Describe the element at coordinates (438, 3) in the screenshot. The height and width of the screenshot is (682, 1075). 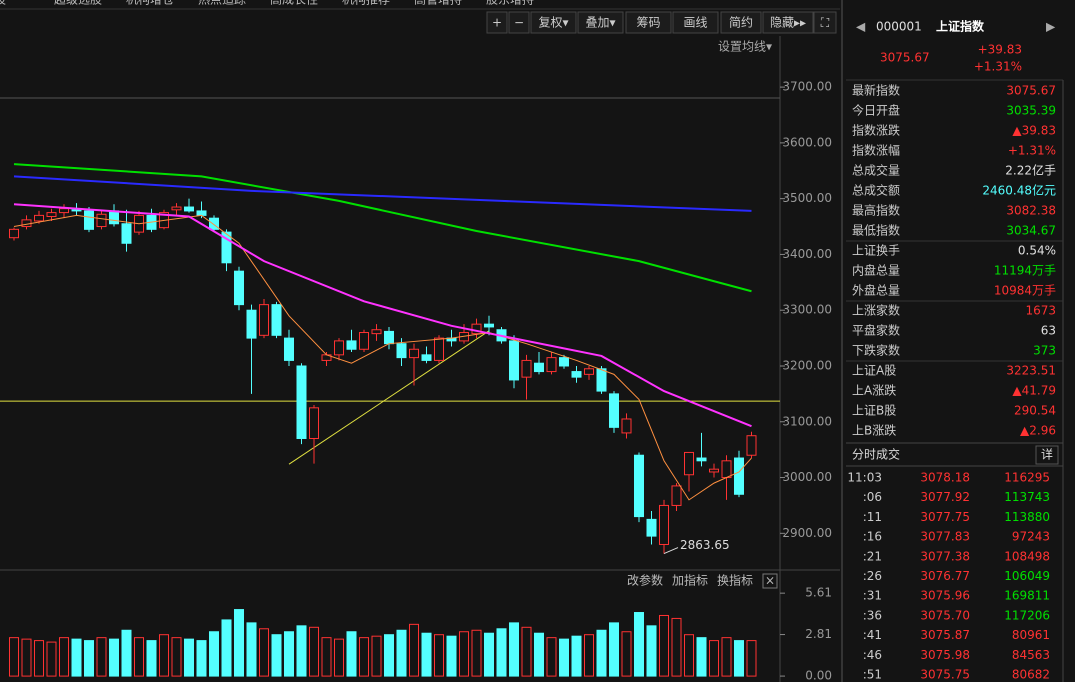
I see `menu-item: 高管增持` at that location.